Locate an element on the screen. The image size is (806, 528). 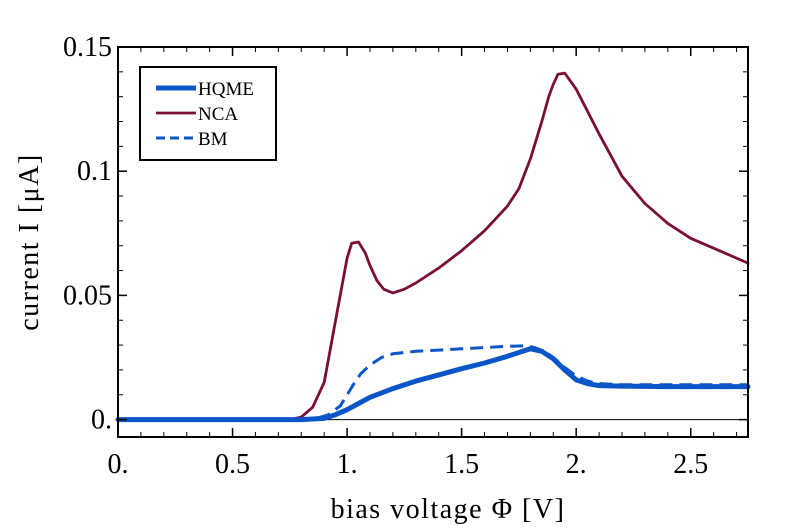
y-tick-label: 0.05 is located at coordinates (87, 295).